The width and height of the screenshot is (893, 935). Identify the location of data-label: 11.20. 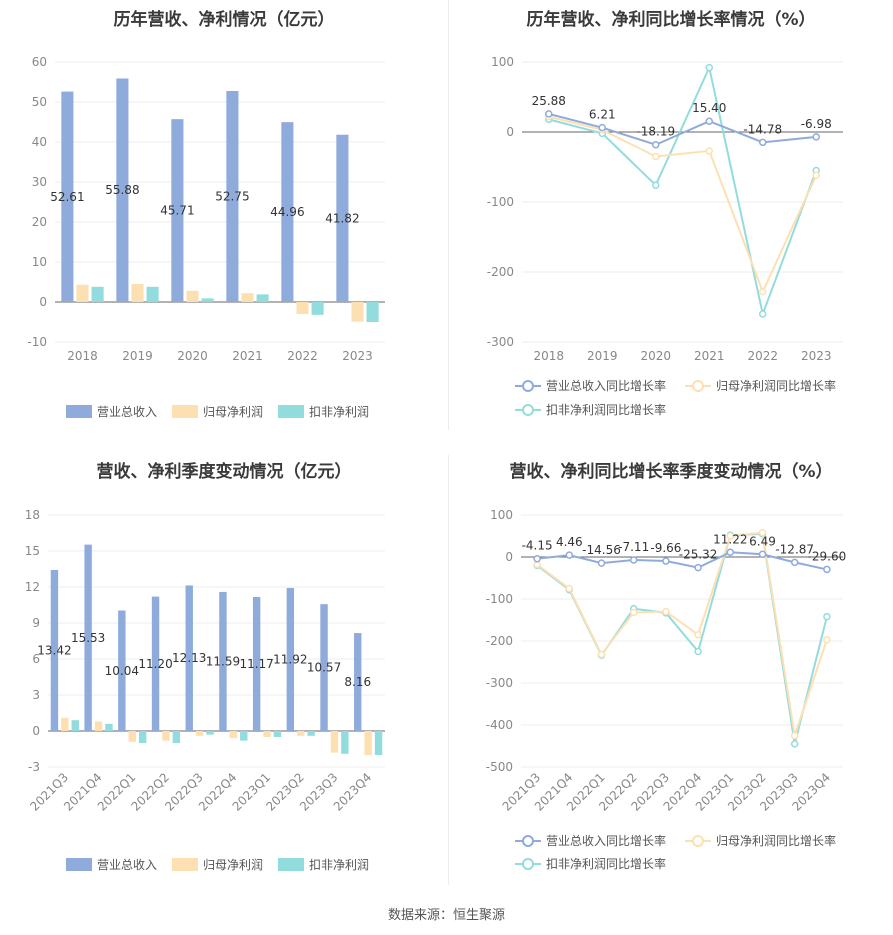
(155, 664).